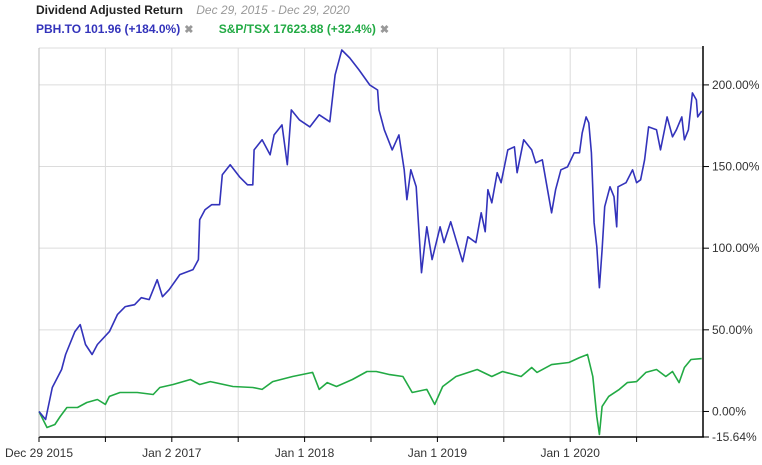 This screenshot has width=762, height=465. What do you see at coordinates (732, 330) in the screenshot?
I see `y-tick-label: 50.00%` at bounding box center [732, 330].